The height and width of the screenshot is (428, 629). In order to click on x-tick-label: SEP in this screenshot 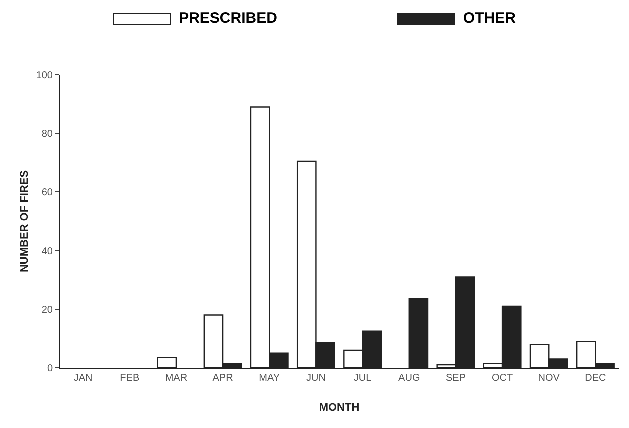, I will do `click(456, 378)`.